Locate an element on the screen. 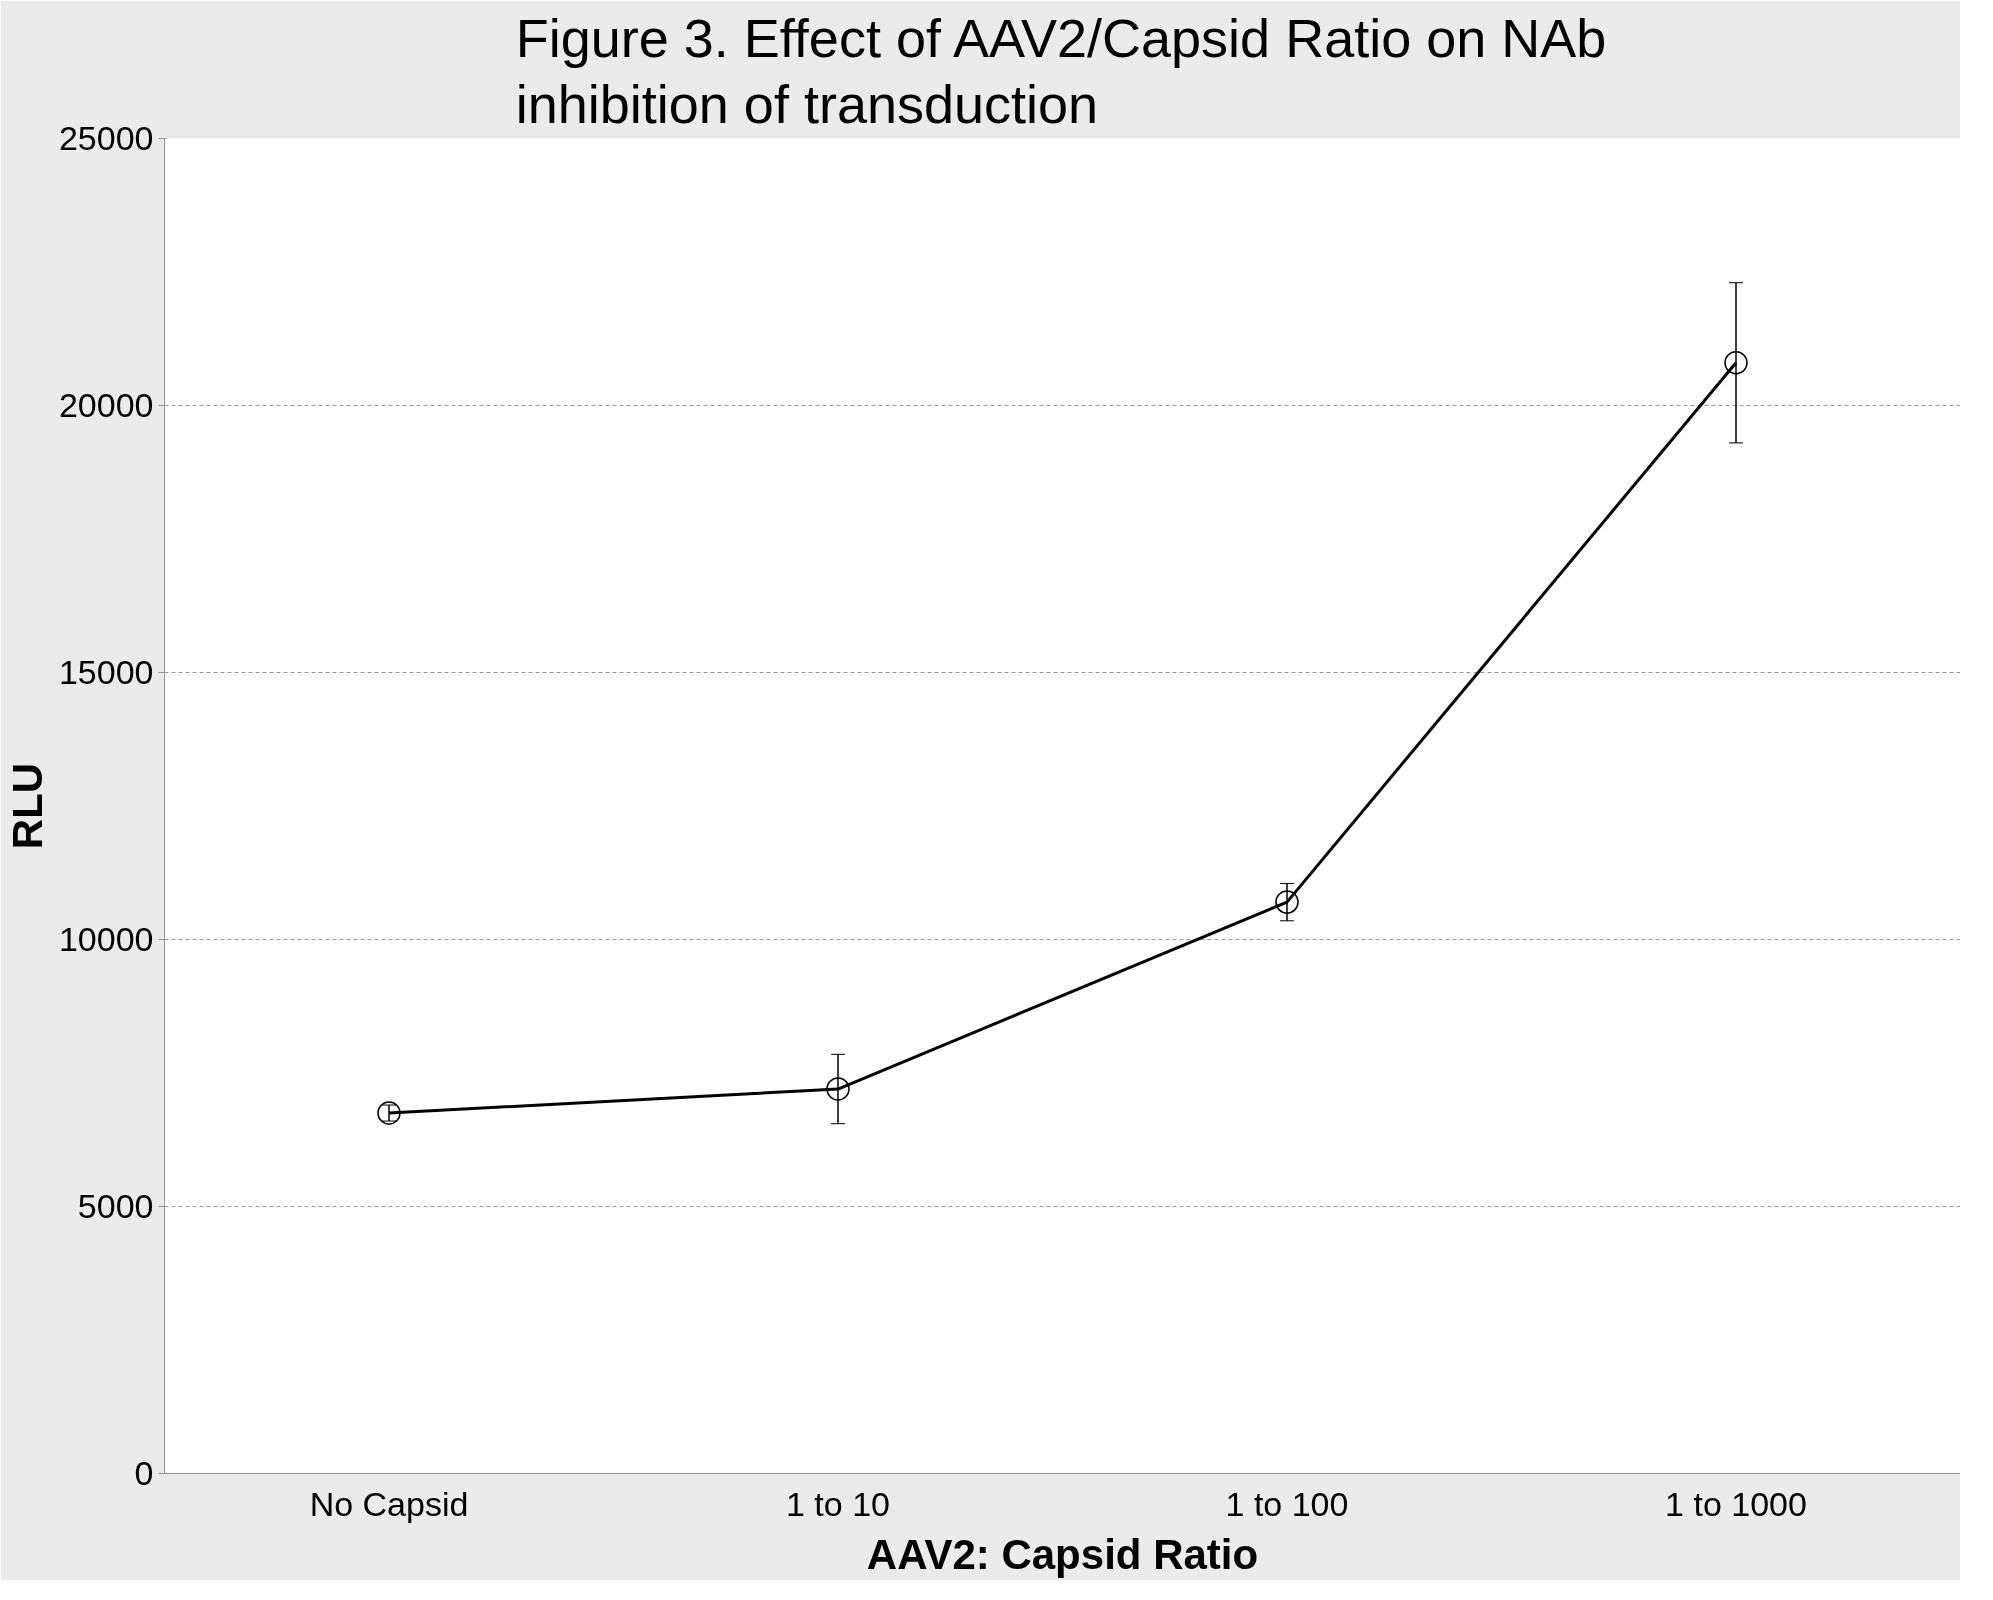 This screenshot has width=1993, height=1600. x-axis-title: AAV2: Capsid Ratio is located at coordinates (1062, 1554).